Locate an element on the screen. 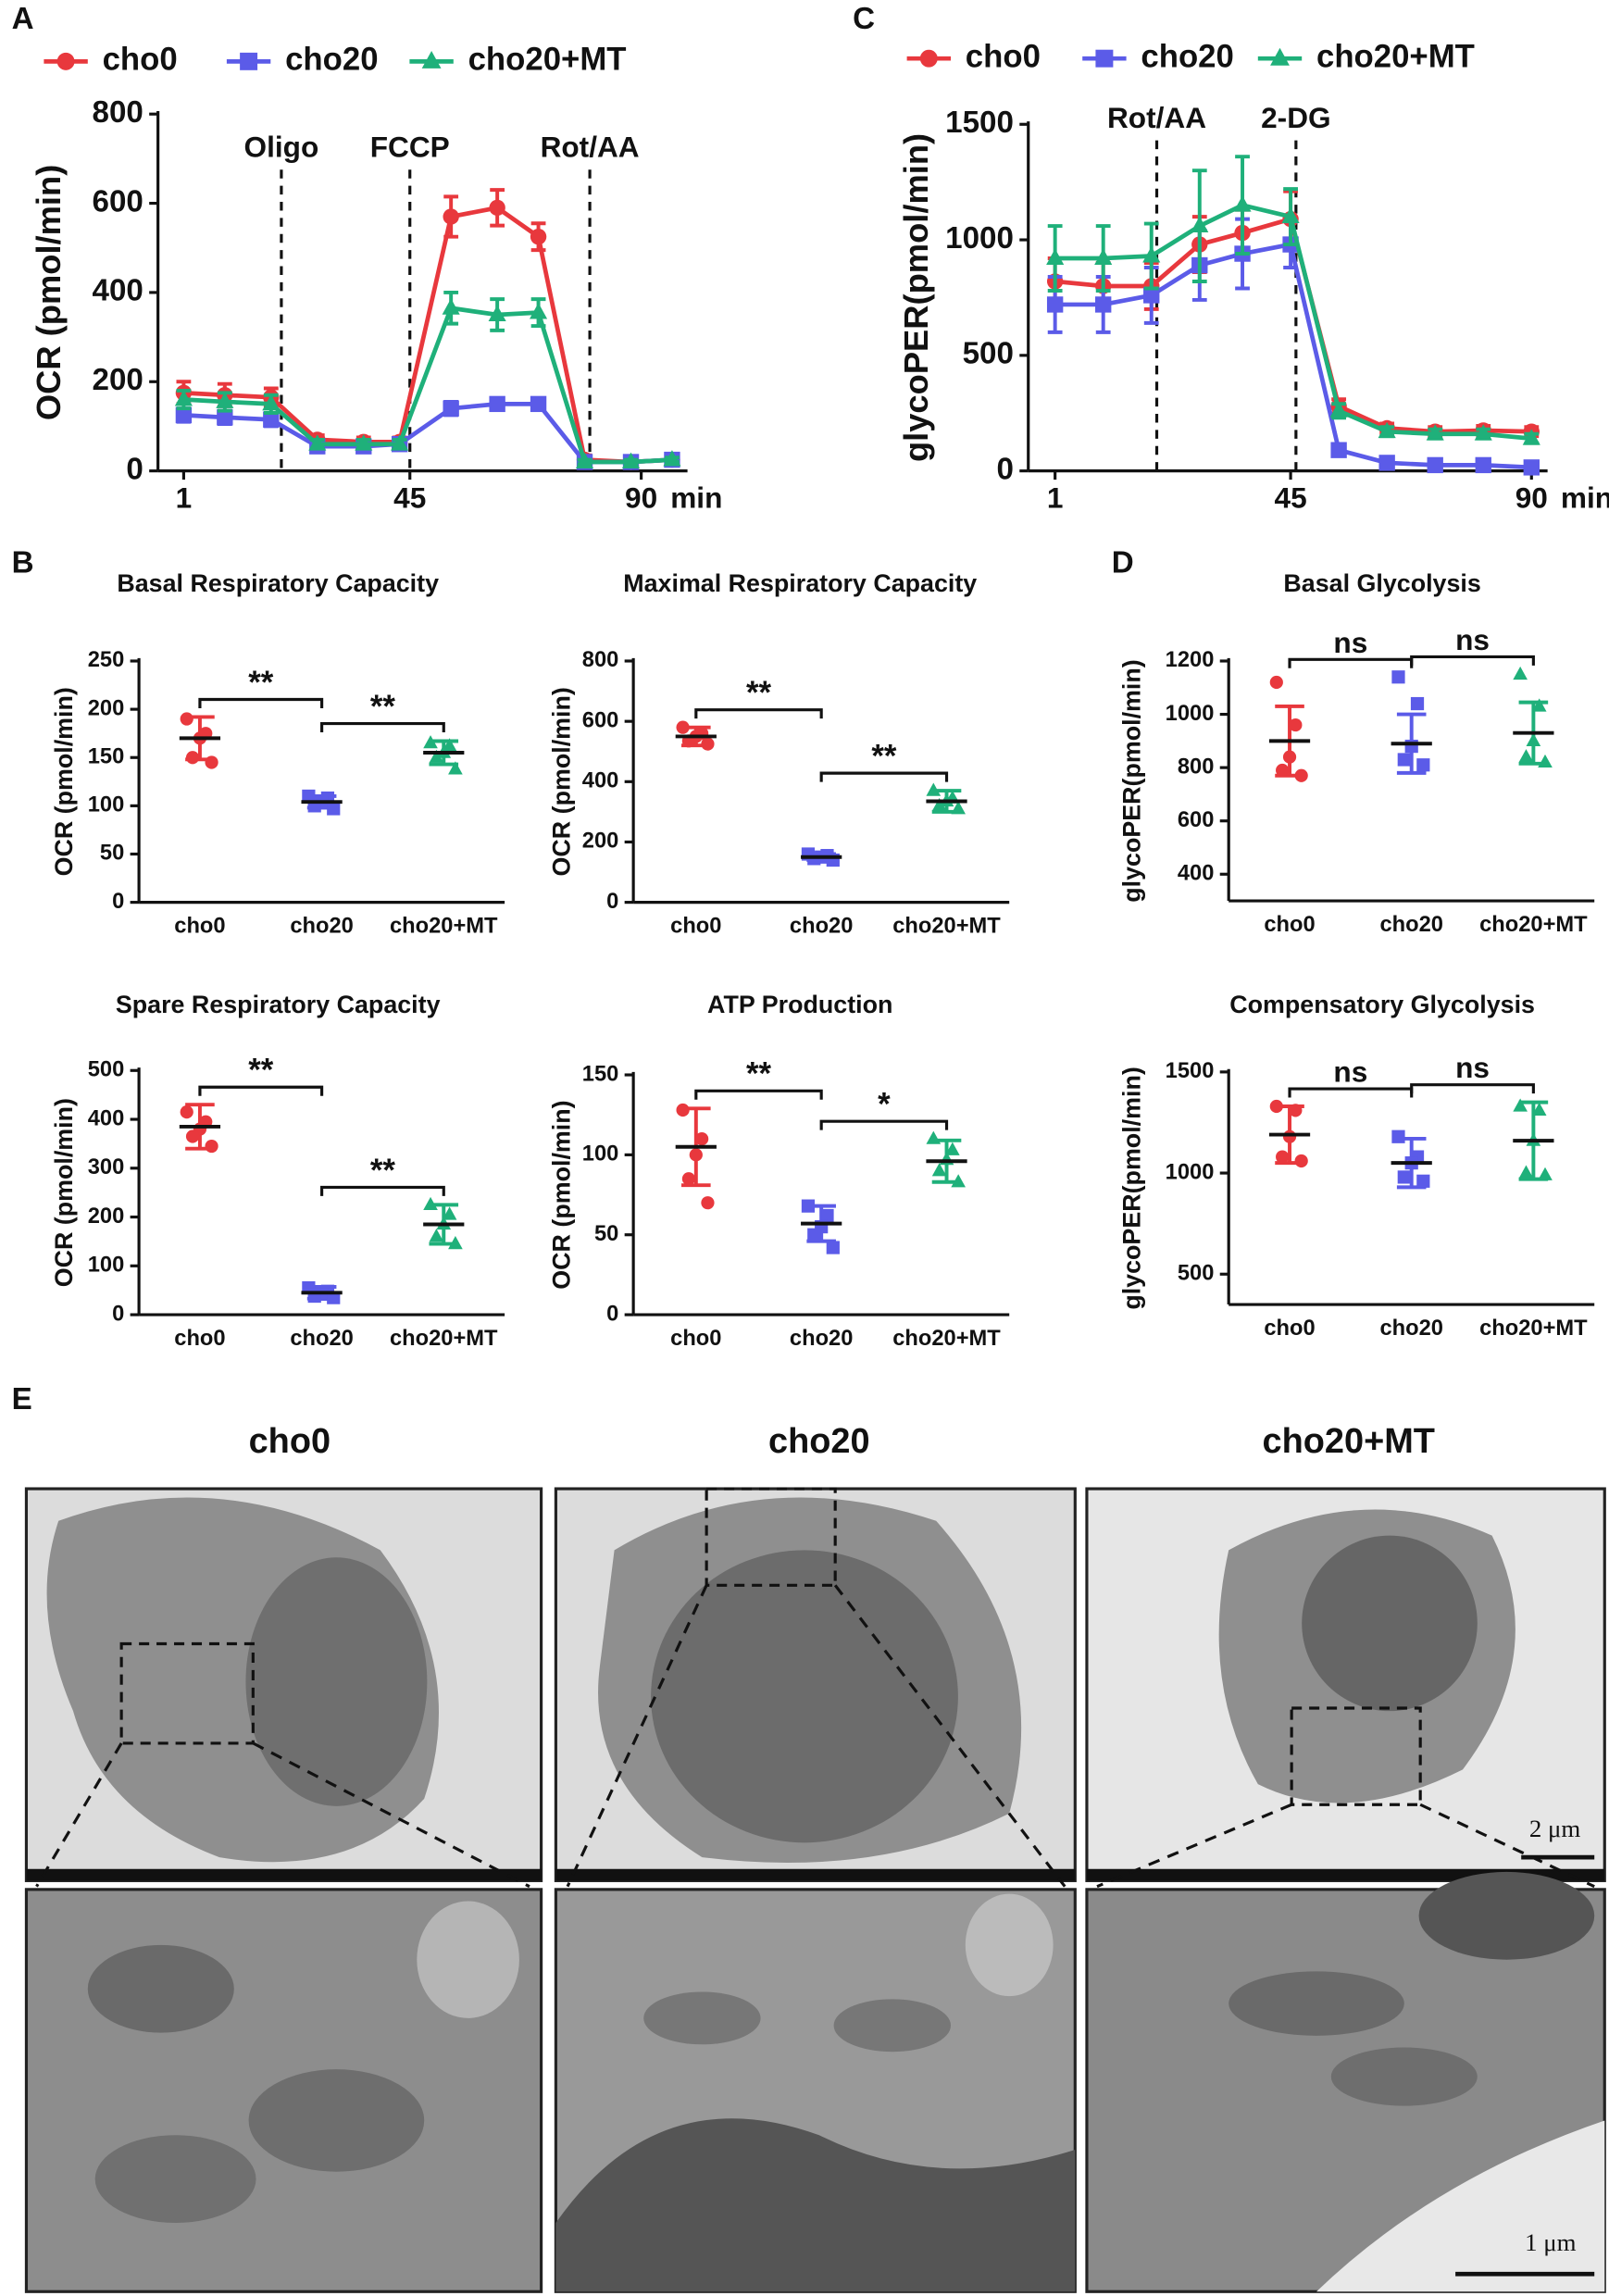 This screenshot has height=2296, width=1609. legend-label: cho20 is located at coordinates (1187, 56).